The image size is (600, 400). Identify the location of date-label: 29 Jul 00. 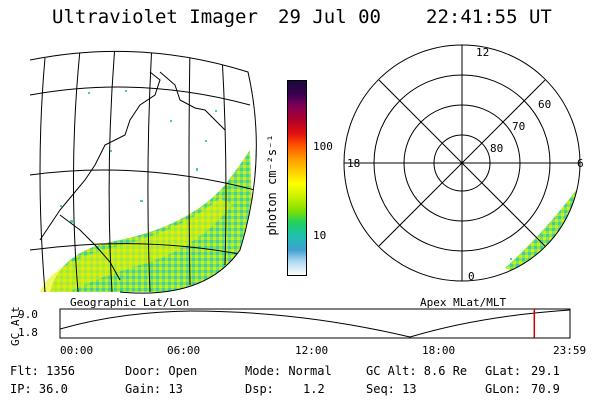
(329, 17).